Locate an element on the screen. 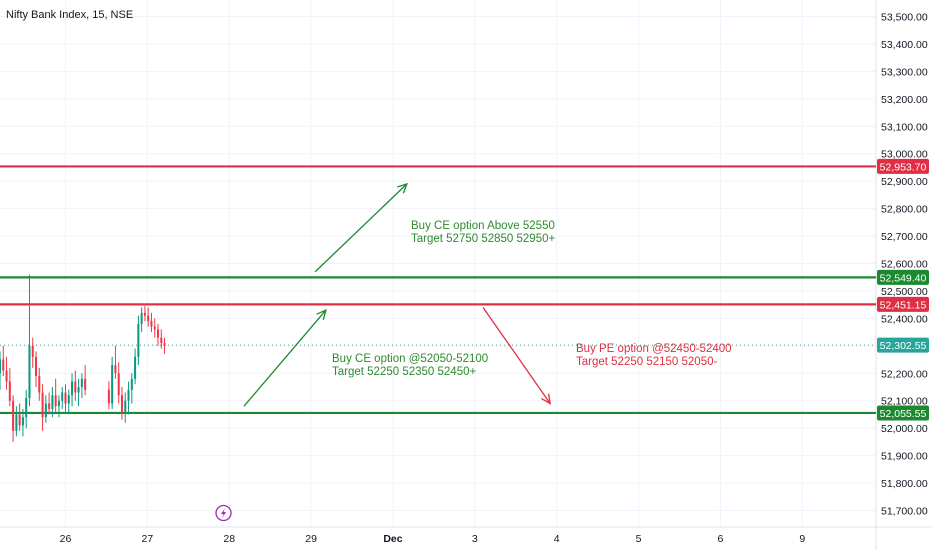  symbol-title: Nifty Bank Index, 15, NSE is located at coordinates (70, 15).